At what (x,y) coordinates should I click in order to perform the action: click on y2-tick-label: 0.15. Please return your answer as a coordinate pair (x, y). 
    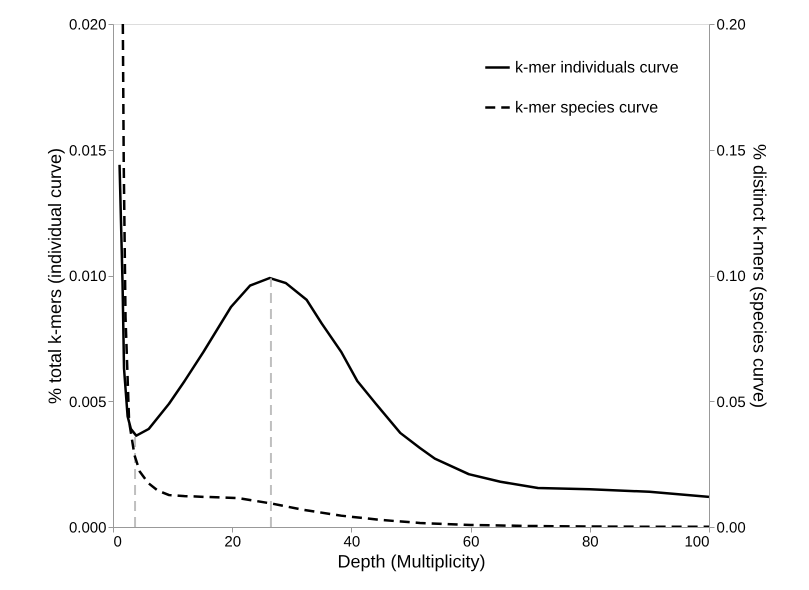
    Looking at the image, I should click on (731, 151).